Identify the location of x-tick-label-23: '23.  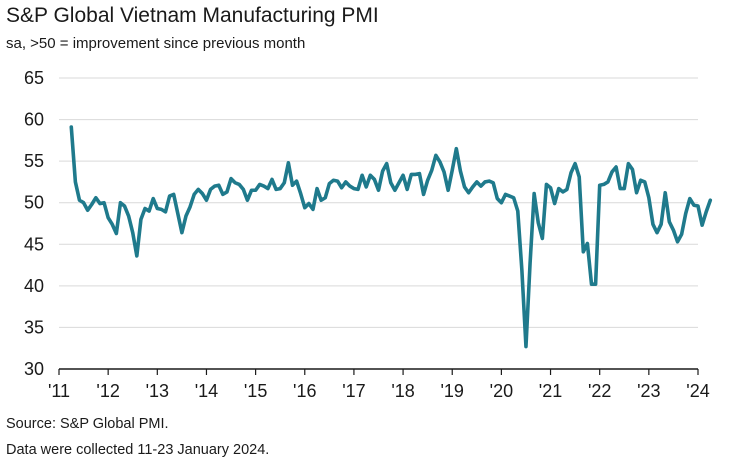
(648, 391).